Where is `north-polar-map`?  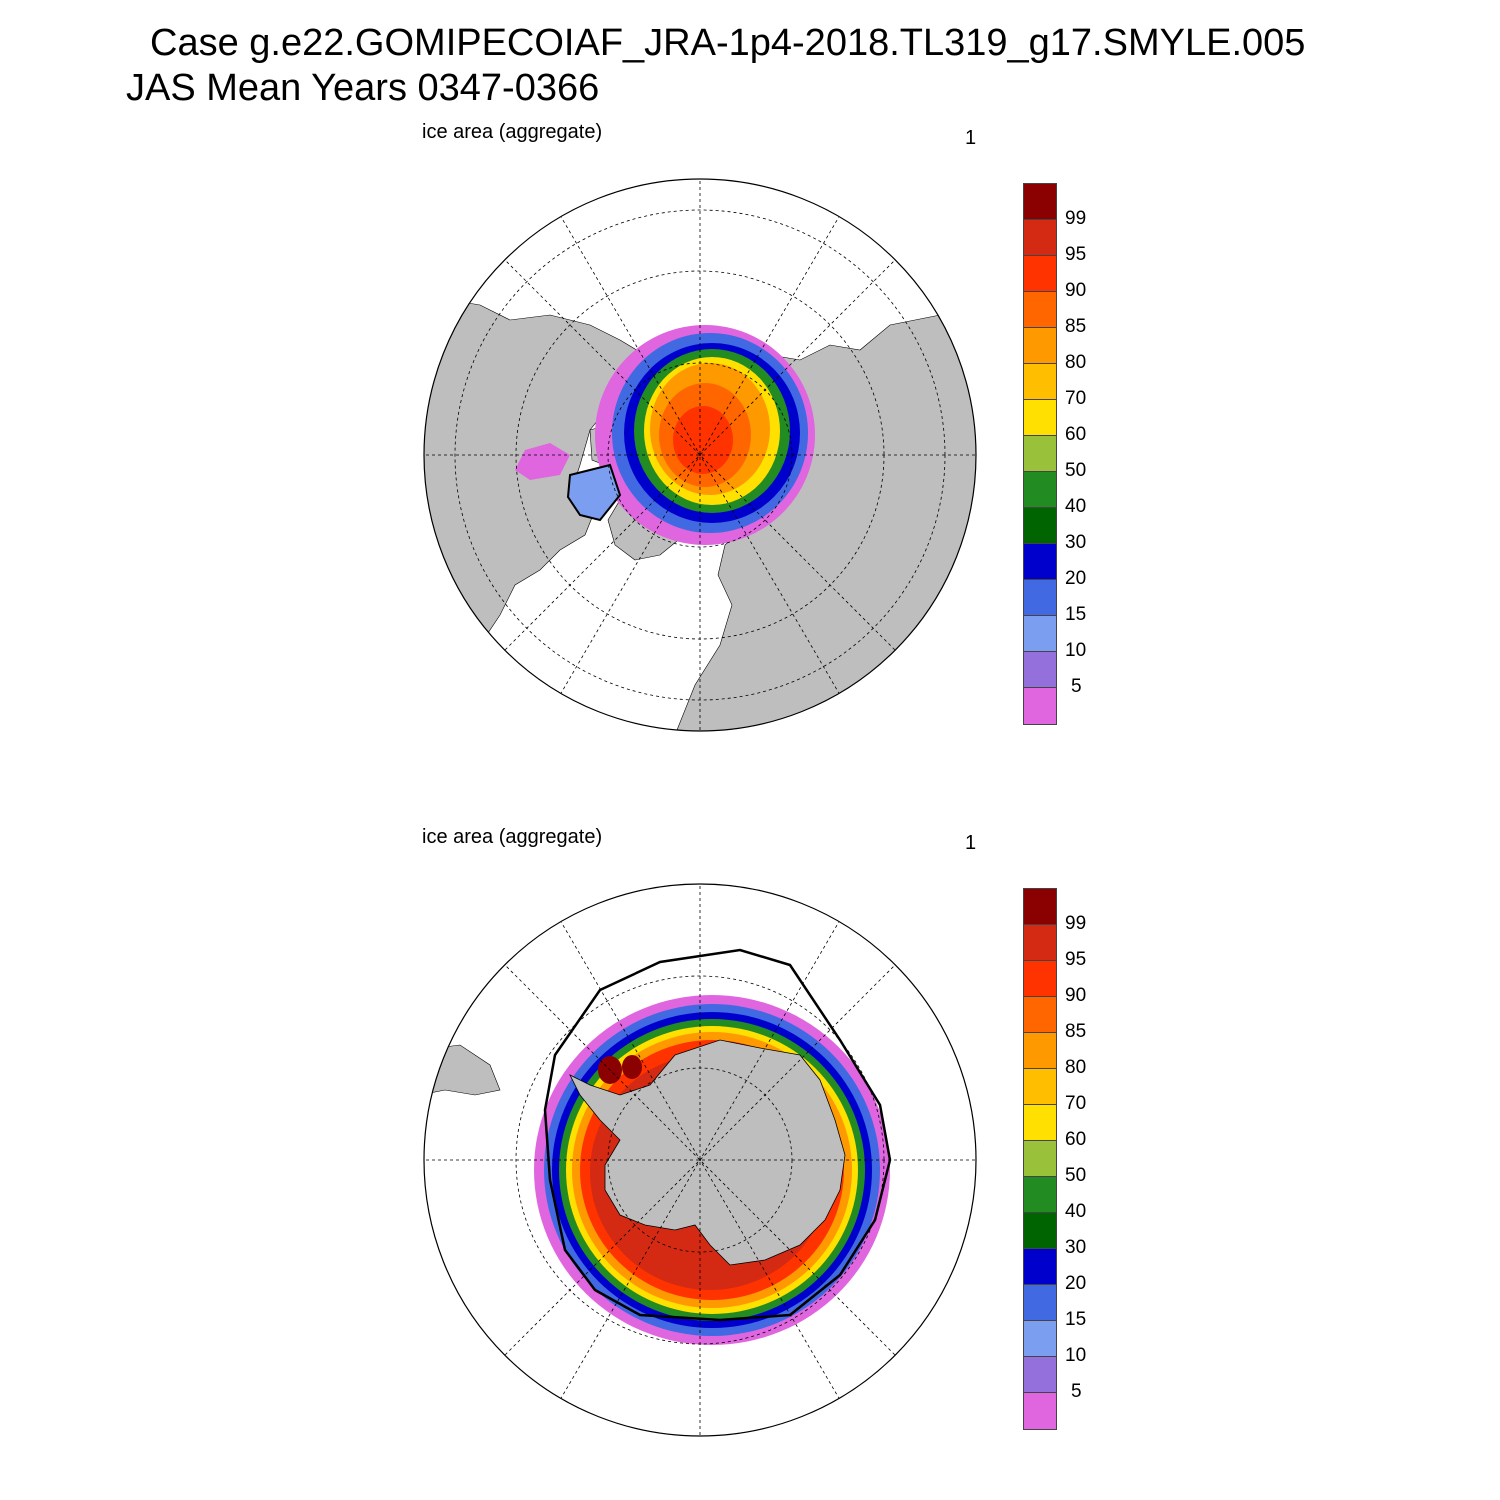
north-polar-map is located at coordinates (700, 455).